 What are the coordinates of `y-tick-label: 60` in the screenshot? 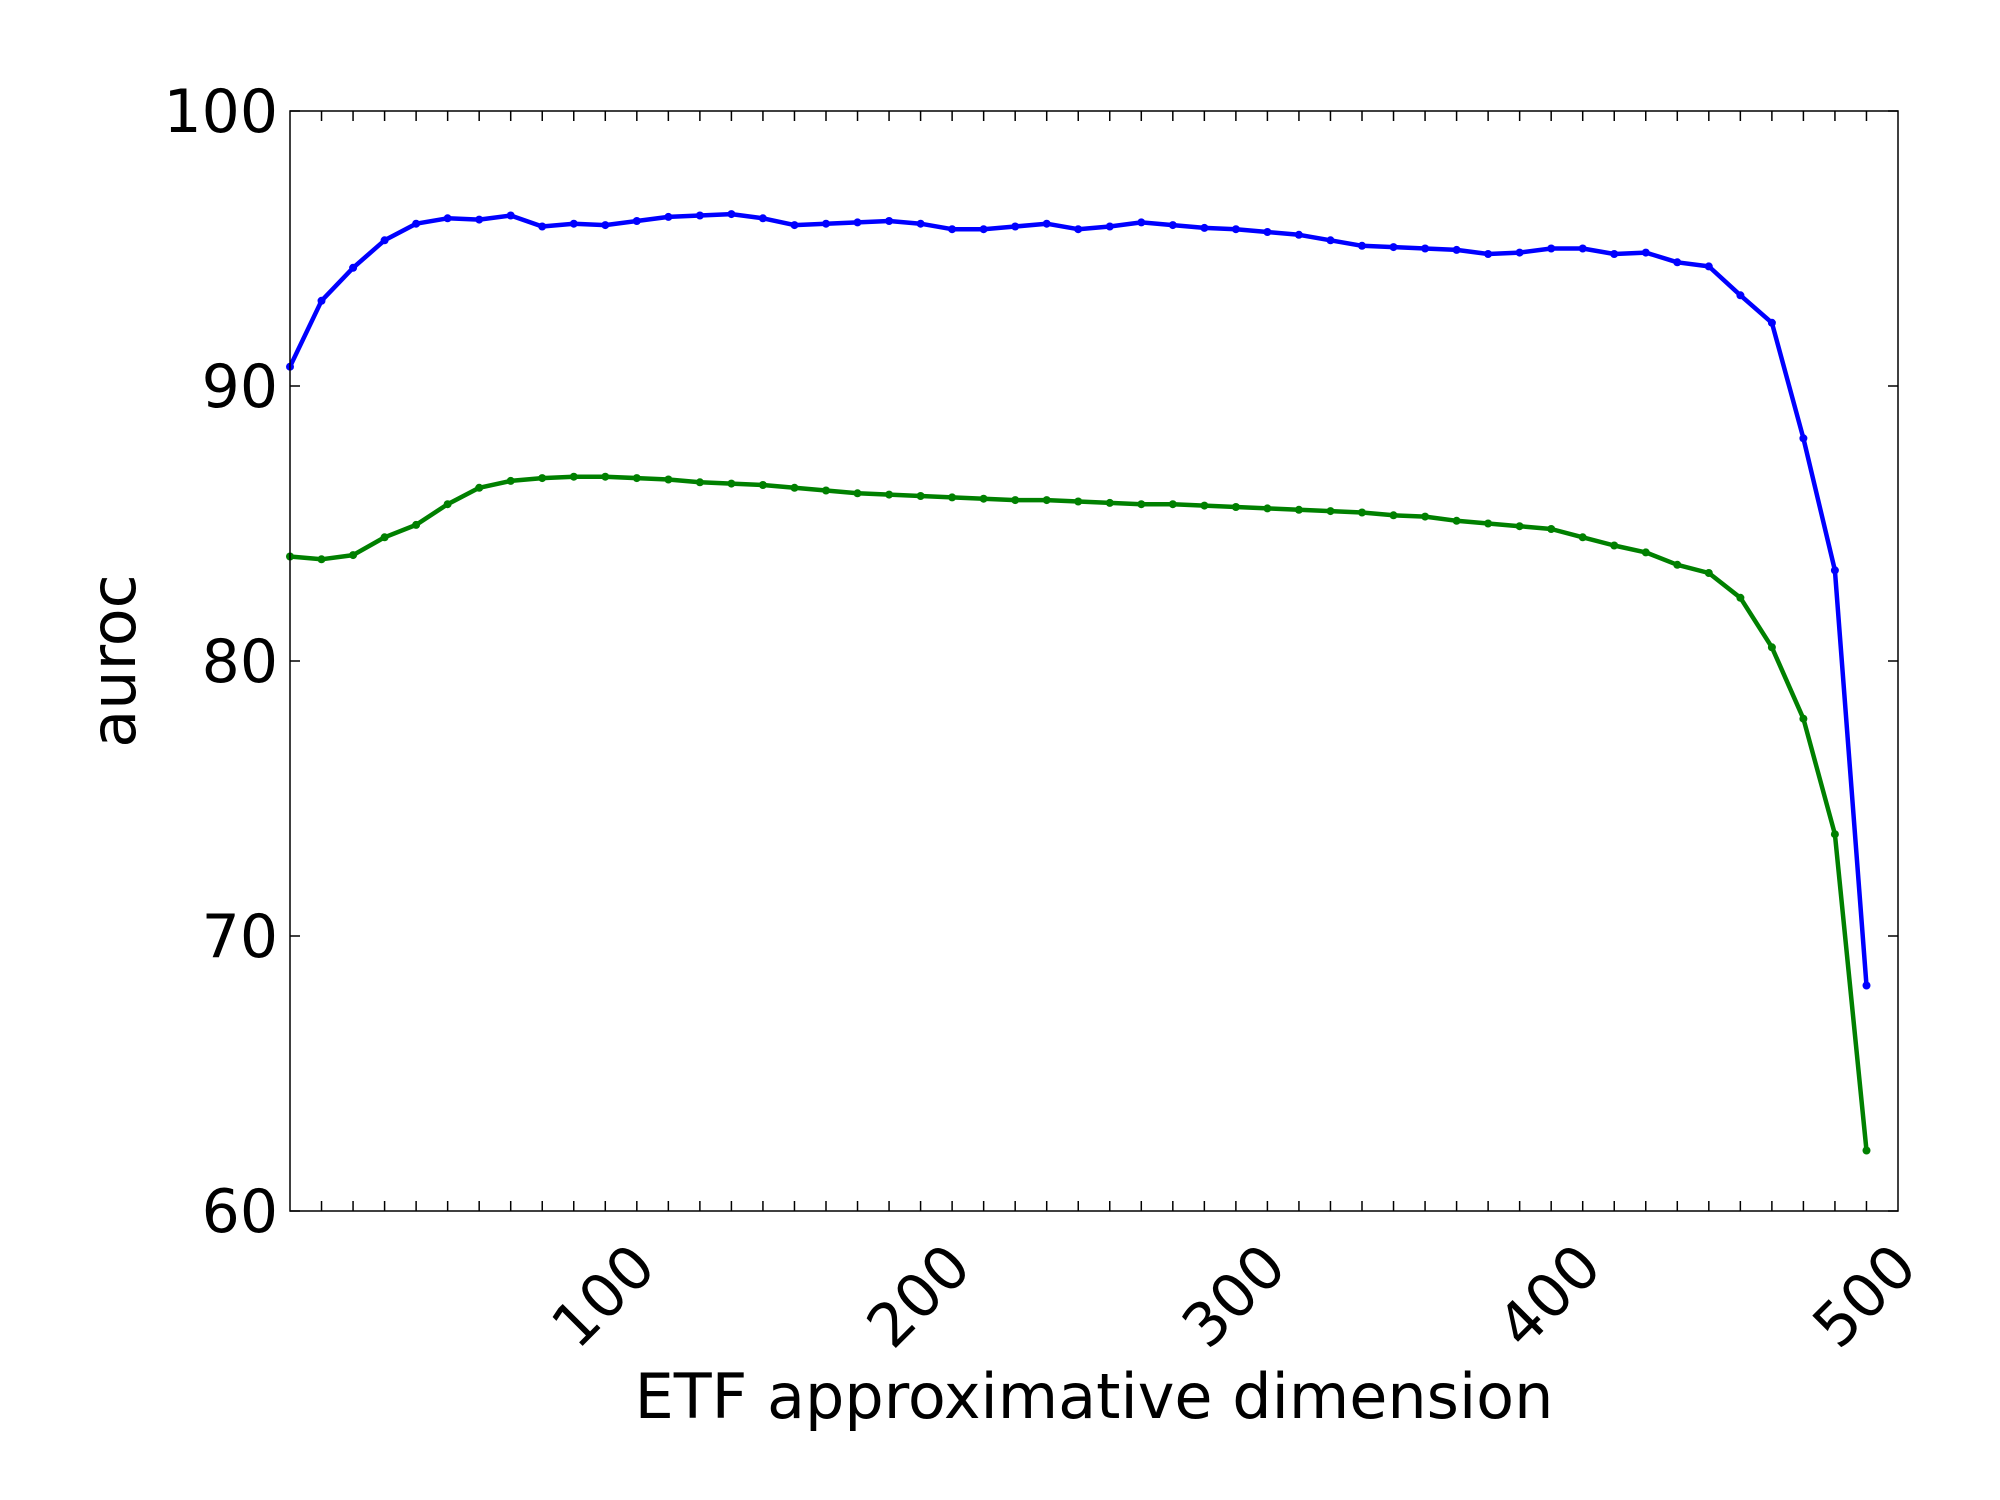 It's located at (240, 1212).